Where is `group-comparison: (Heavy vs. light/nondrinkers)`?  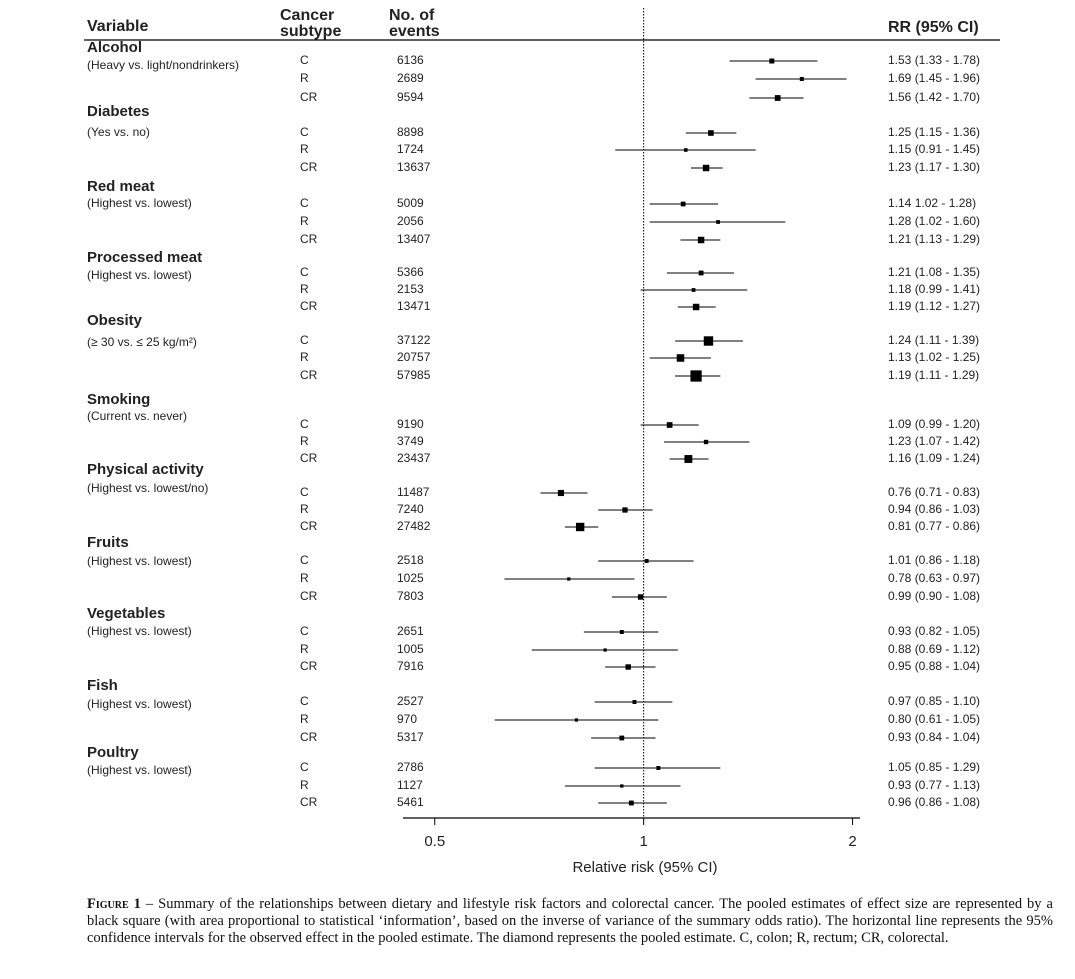 group-comparison: (Heavy vs. light/nondrinkers) is located at coordinates (163, 65).